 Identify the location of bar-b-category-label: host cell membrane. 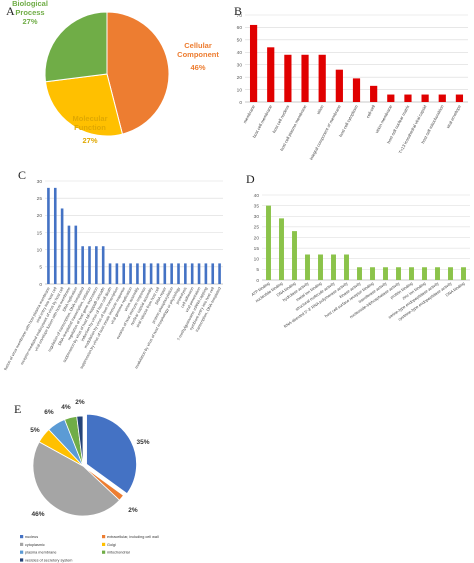
(263, 121).